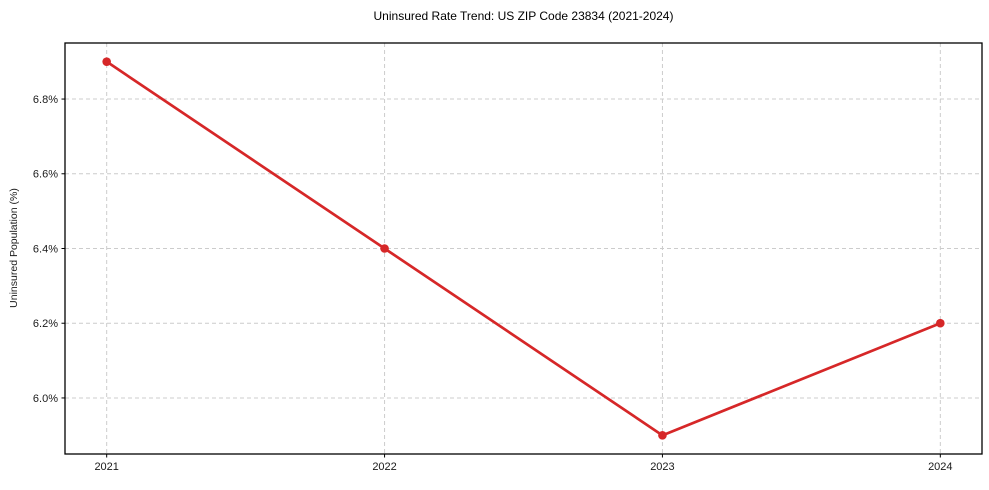 This screenshot has height=490, width=989. Describe the element at coordinates (106, 467) in the screenshot. I see `x-tick-label: 2021` at that location.